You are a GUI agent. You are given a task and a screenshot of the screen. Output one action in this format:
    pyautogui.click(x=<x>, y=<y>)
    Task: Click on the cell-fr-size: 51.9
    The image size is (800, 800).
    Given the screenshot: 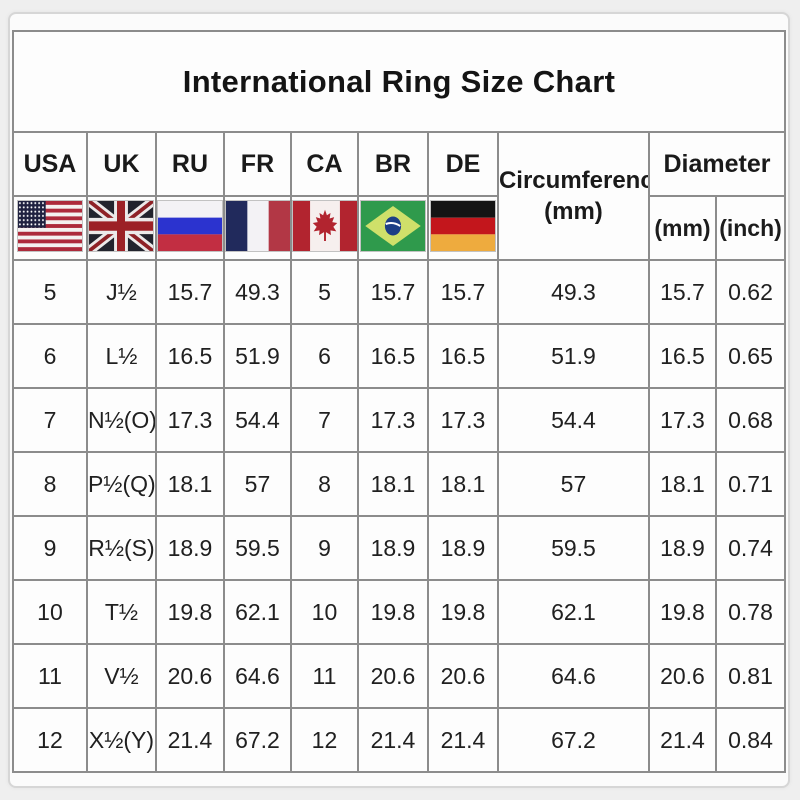 What is the action you would take?
    pyautogui.click(x=257, y=356)
    